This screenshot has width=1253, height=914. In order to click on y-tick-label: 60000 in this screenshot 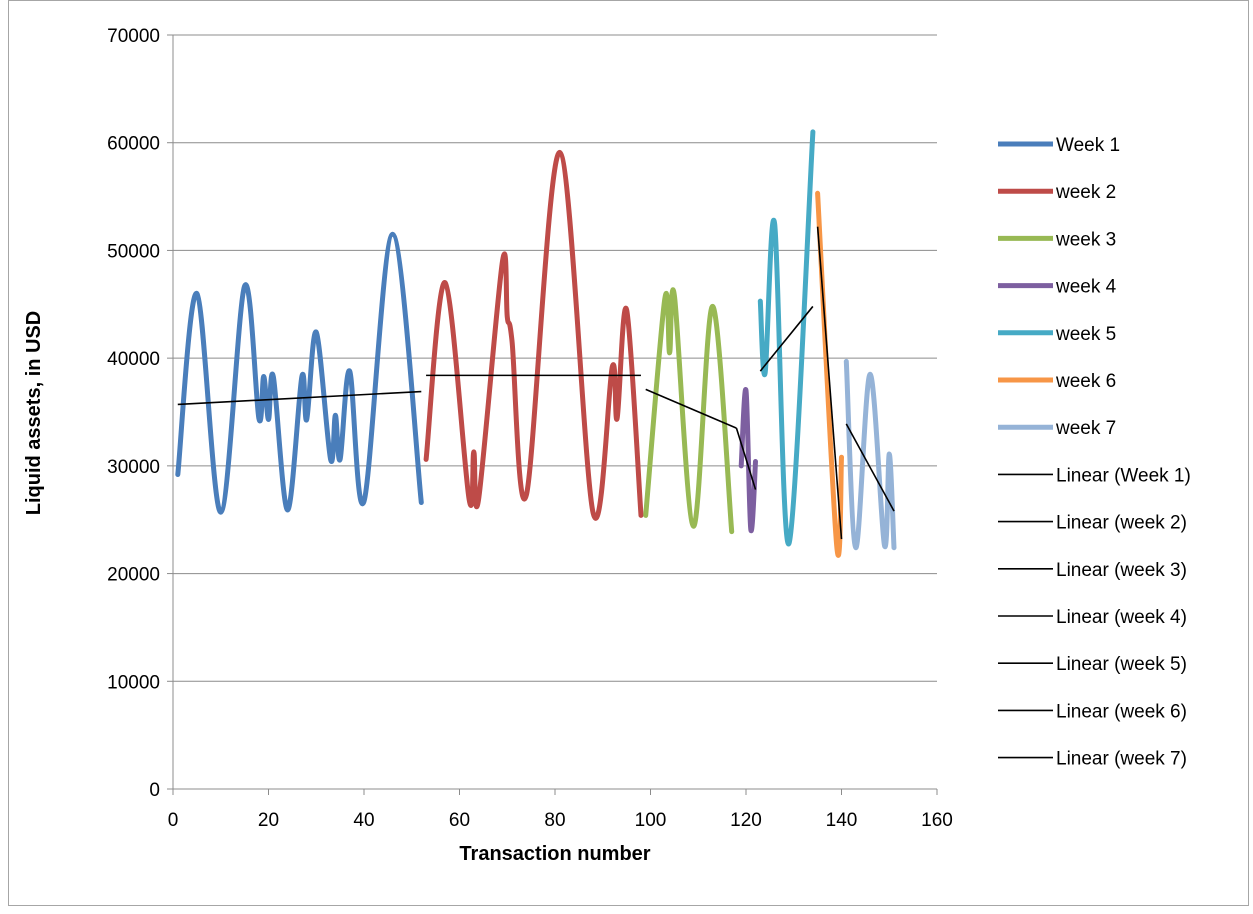, I will do `click(133, 144)`.